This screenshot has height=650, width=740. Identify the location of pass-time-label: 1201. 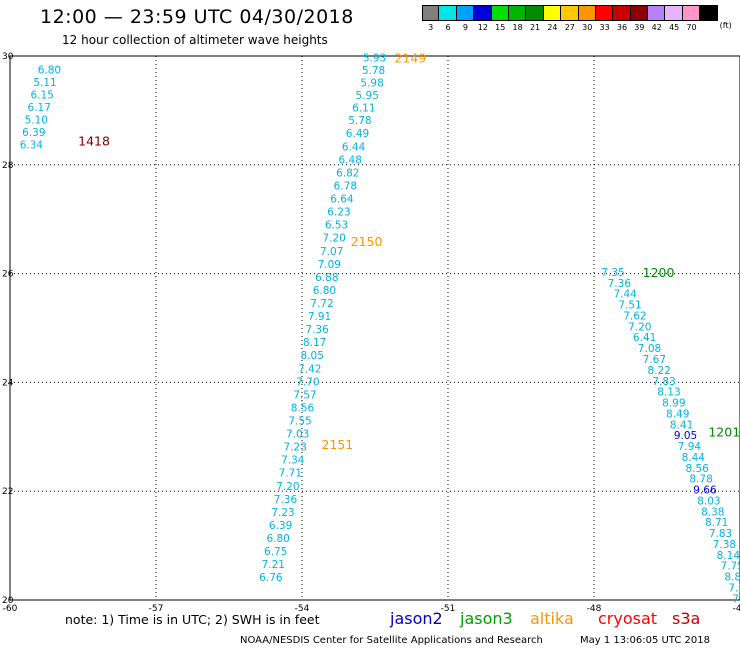
(724, 431).